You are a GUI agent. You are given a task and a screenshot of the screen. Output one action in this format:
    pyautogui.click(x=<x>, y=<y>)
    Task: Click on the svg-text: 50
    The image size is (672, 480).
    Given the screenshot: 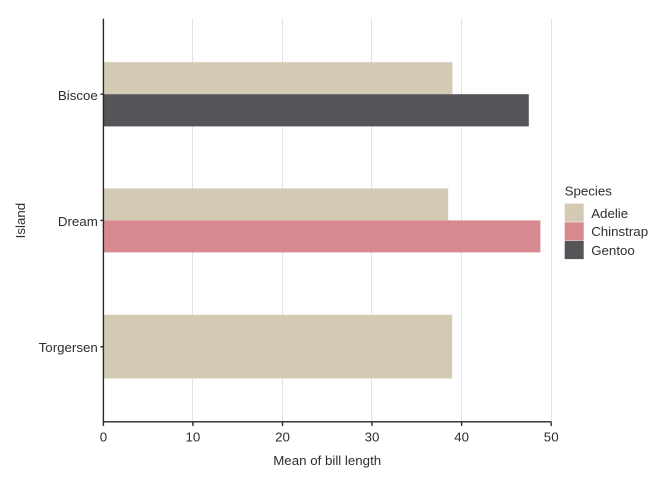 What is the action you would take?
    pyautogui.click(x=551, y=437)
    